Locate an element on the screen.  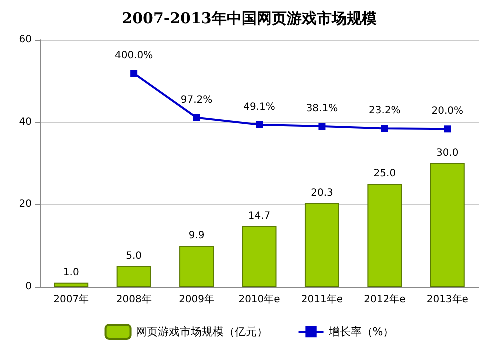
x-tick-label: 2012年e is located at coordinates (385, 300).